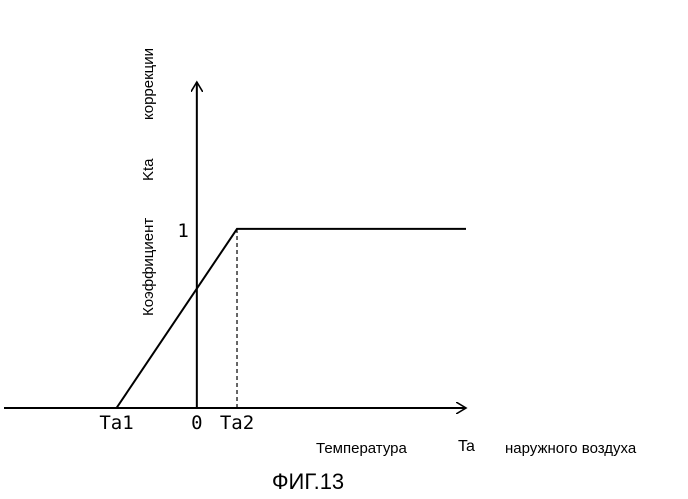 Image resolution: width=688 pixels, height=499 pixels. What do you see at coordinates (196, 423) in the screenshot?
I see `x-tick-label-zero: 0` at bounding box center [196, 423].